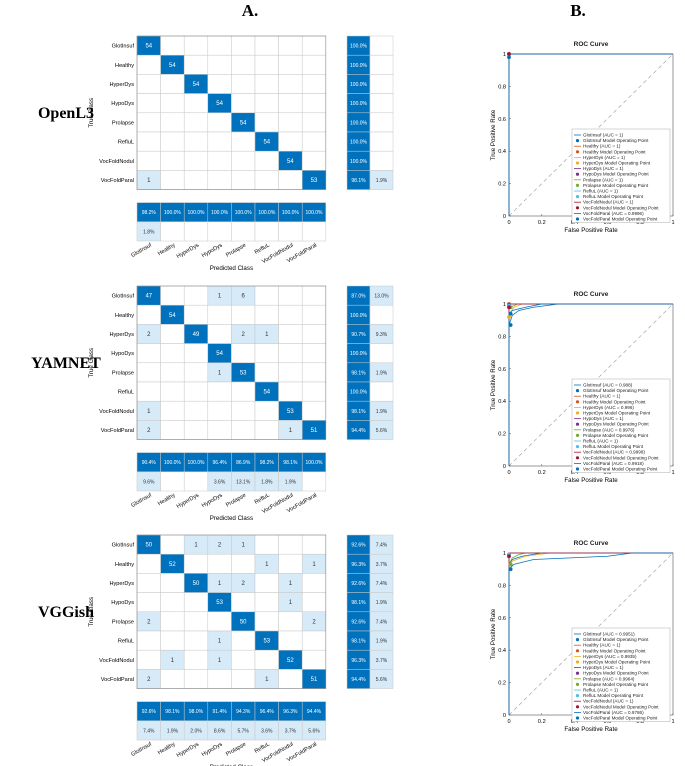 The height and width of the screenshot is (766, 685). I want to click on roc-operating-point, so click(510, 564).